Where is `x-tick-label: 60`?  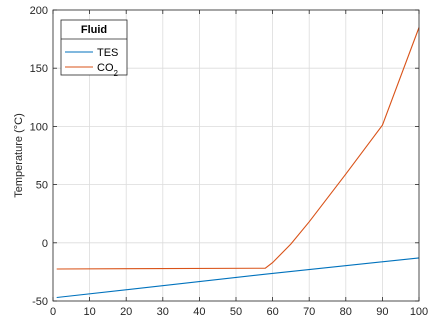
x-tick-label: 60 is located at coordinates (272, 312).